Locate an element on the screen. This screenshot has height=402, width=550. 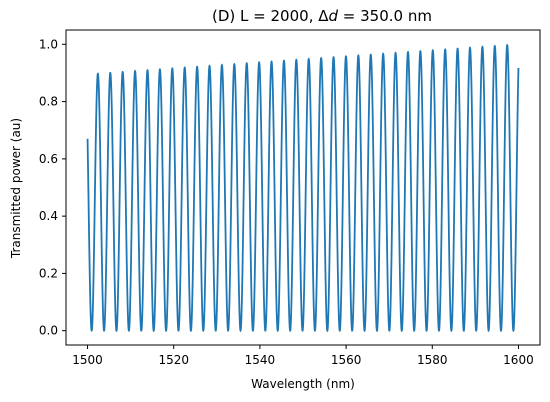
x-tick-label: 1520 is located at coordinates (173, 360).